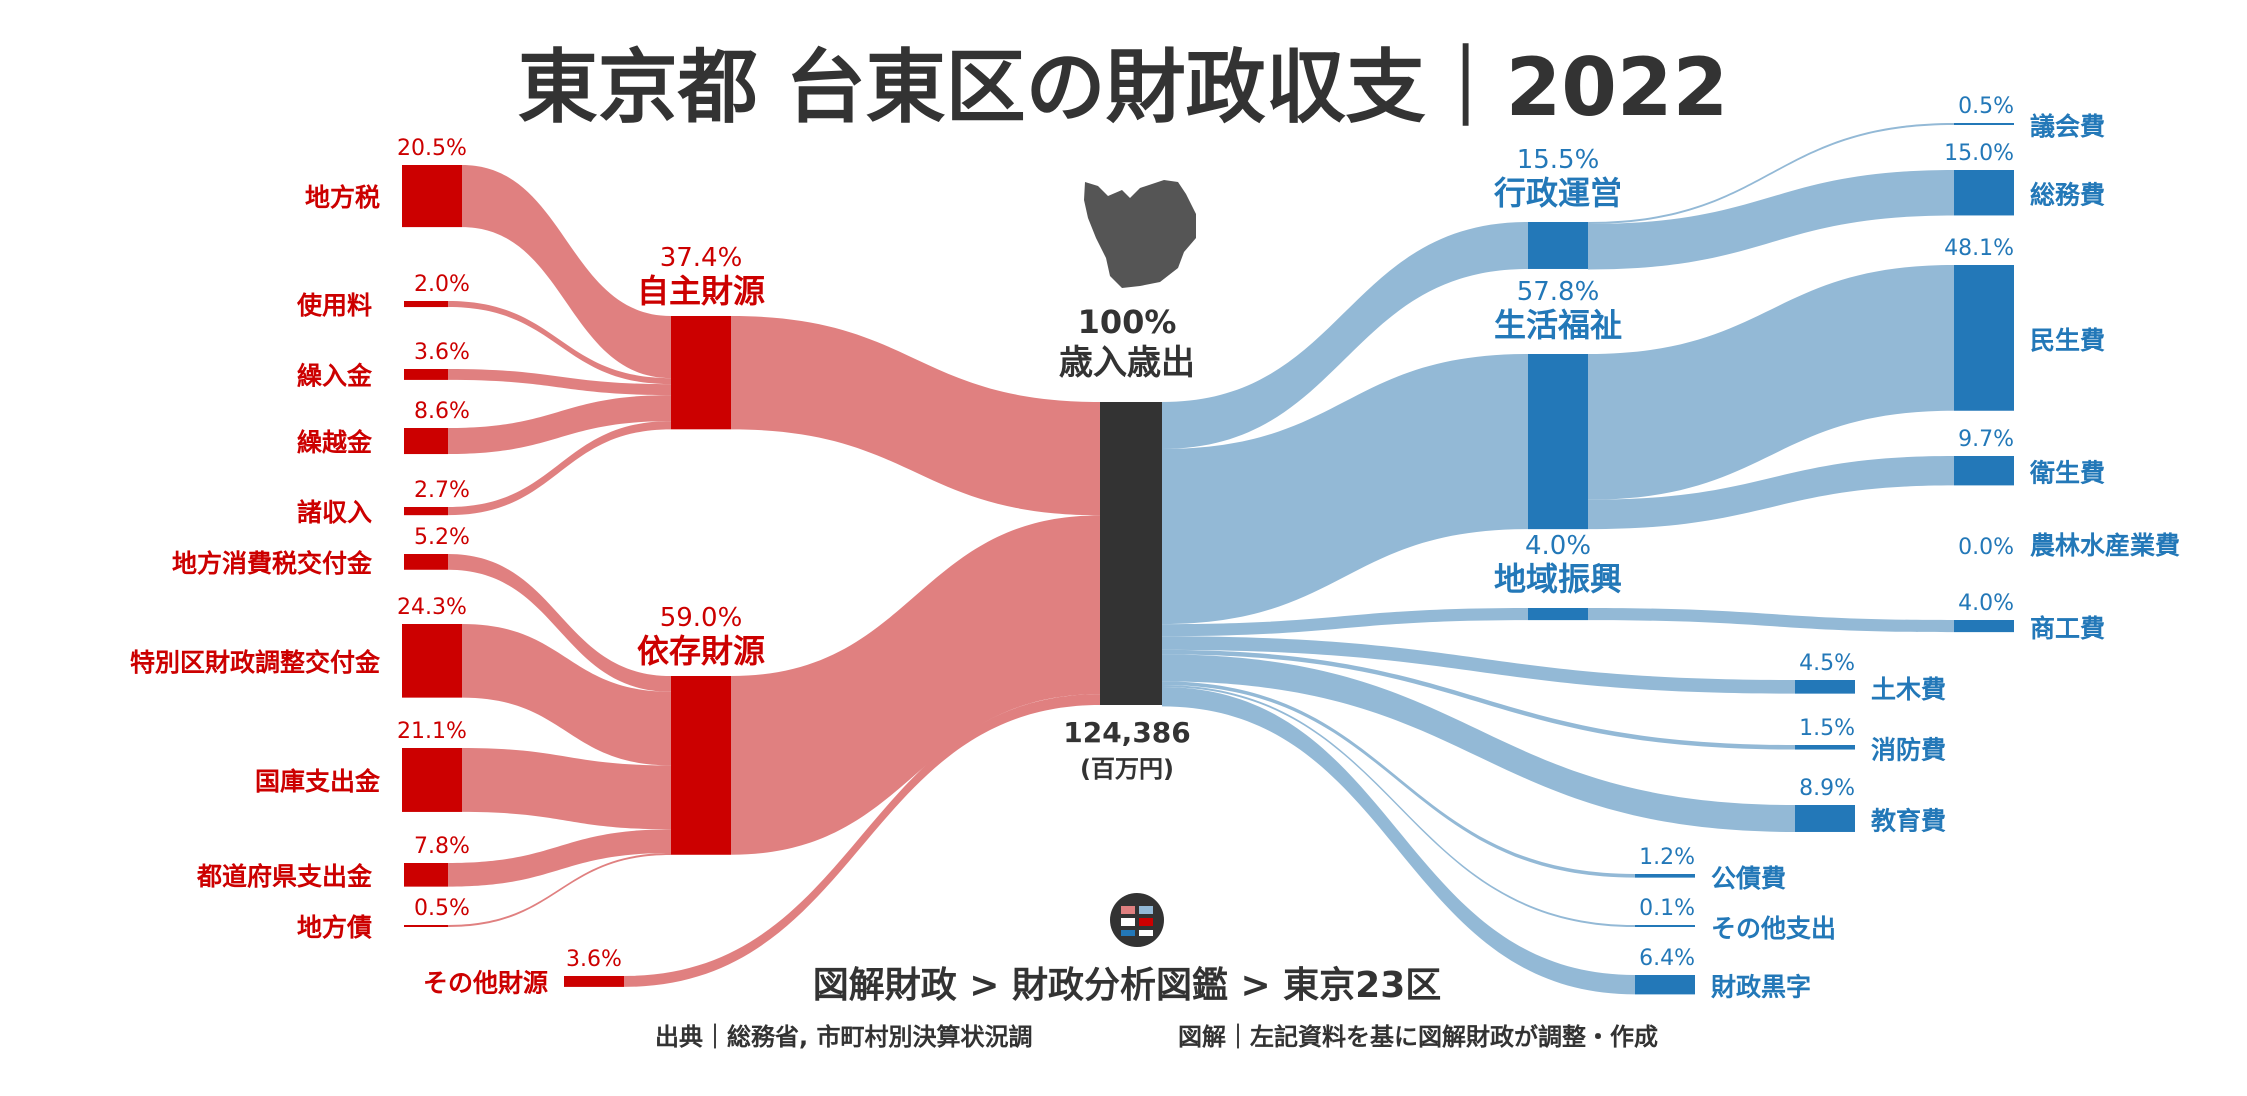 The width and height of the screenshot is (2247, 1096). What do you see at coordinates (843, 1037) in the screenshot?
I see `footer-source: 出典｜総務省, 市町村別決算状況調` at bounding box center [843, 1037].